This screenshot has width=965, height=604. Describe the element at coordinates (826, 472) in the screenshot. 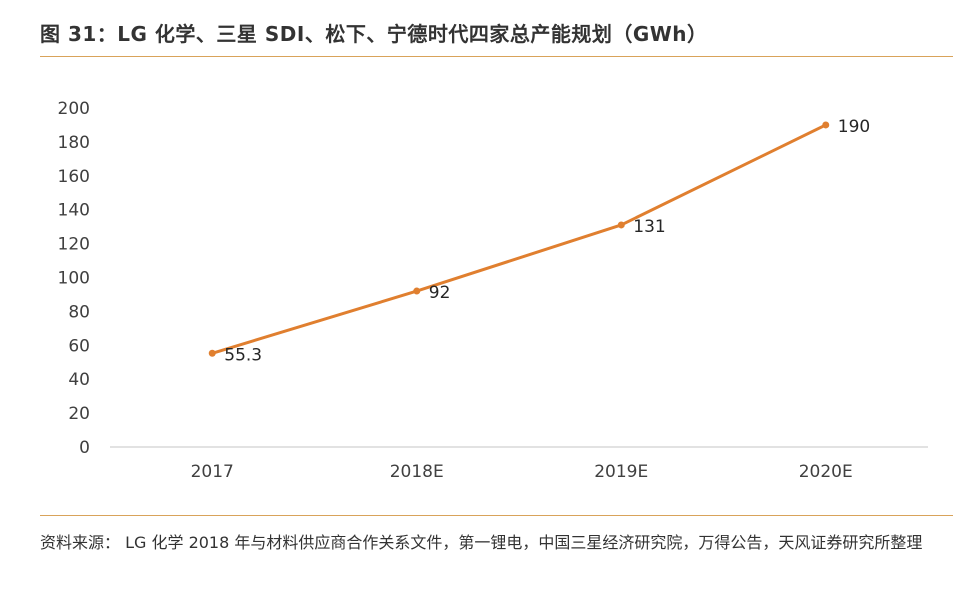

I see `x-tick-label: 2020E` at that location.